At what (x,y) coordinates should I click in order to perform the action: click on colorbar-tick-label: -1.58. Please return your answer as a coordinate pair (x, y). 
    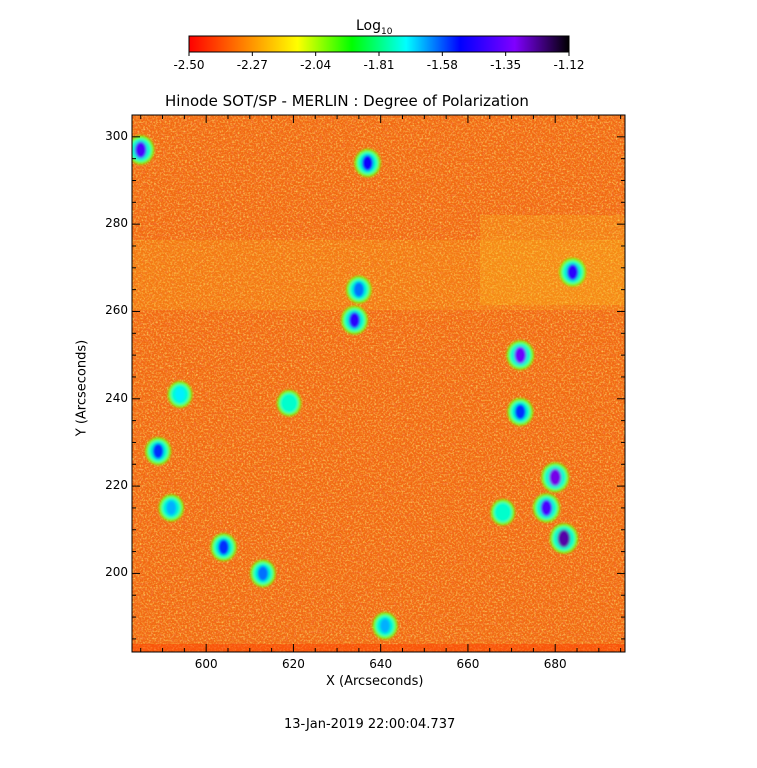
    Looking at the image, I should click on (442, 65).